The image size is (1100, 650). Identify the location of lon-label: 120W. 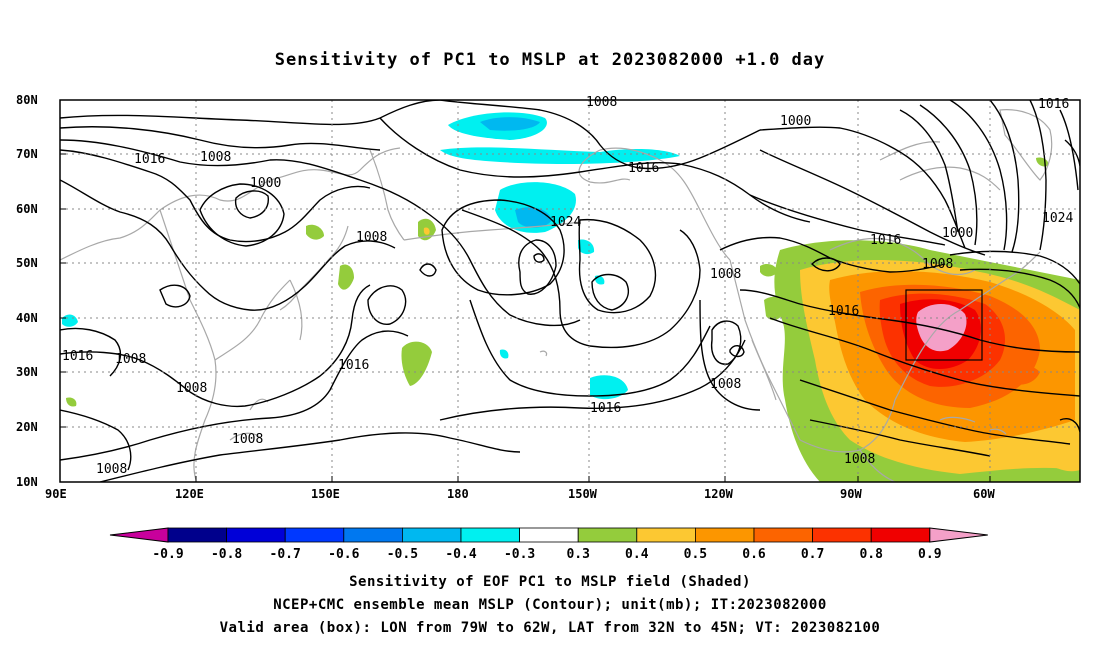
(719, 494).